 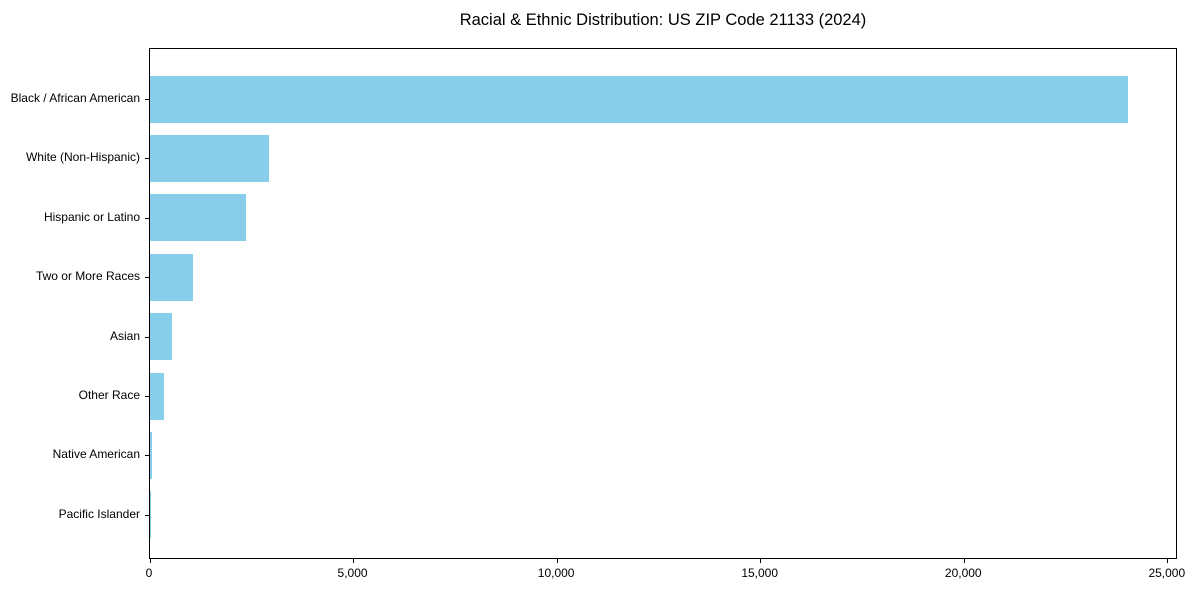 I want to click on x-tick-label: 20,000, so click(x=963, y=573).